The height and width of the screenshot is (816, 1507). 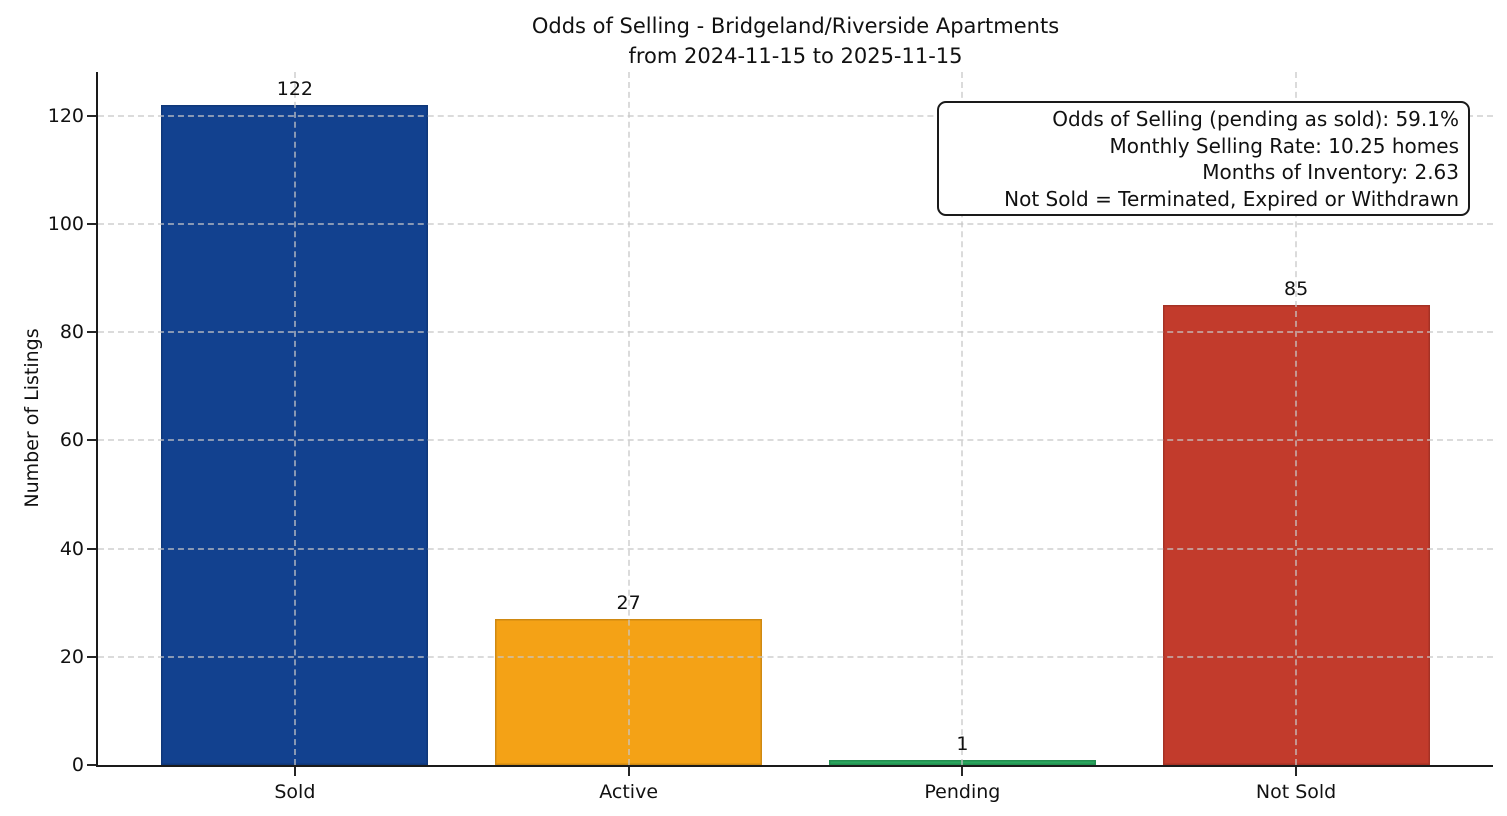 I want to click on y-tick-label-120: 120, so click(x=65, y=115).